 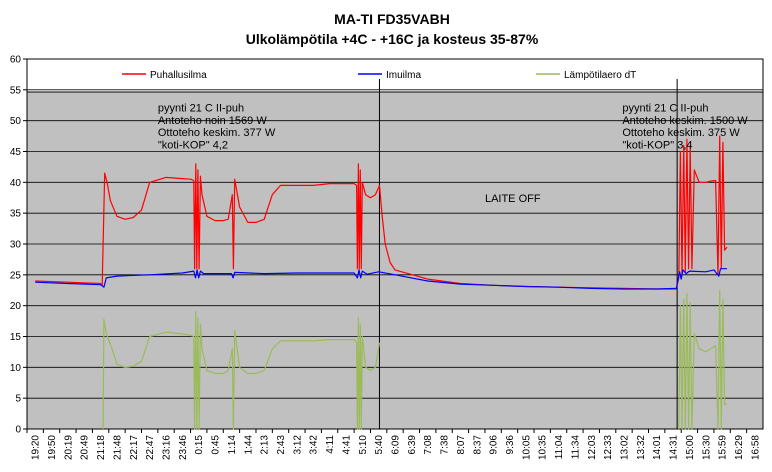 I want to click on plot-area-top, so click(x=395, y=75).